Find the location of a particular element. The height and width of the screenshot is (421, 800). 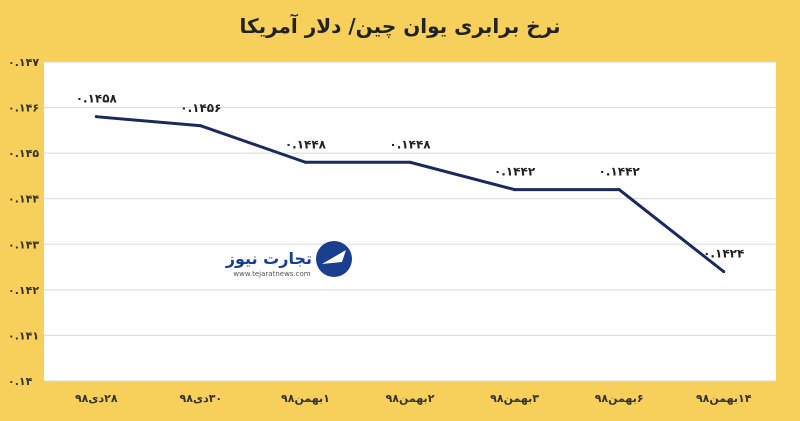

watermark-name: تجارت نیوز is located at coordinates (268, 258).